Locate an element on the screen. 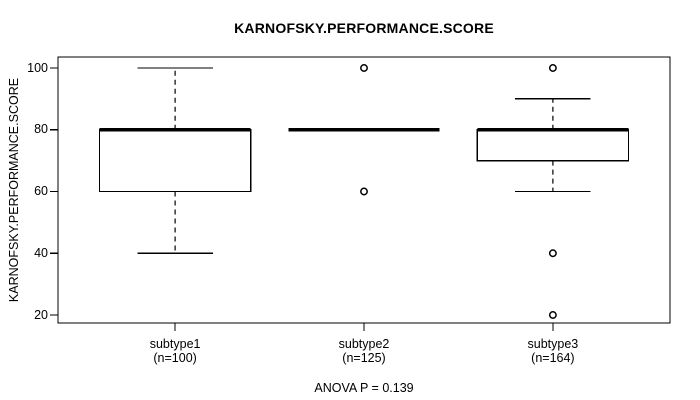  x-category-label-subtype3: subtype3 (n=164) is located at coordinates (553, 351).